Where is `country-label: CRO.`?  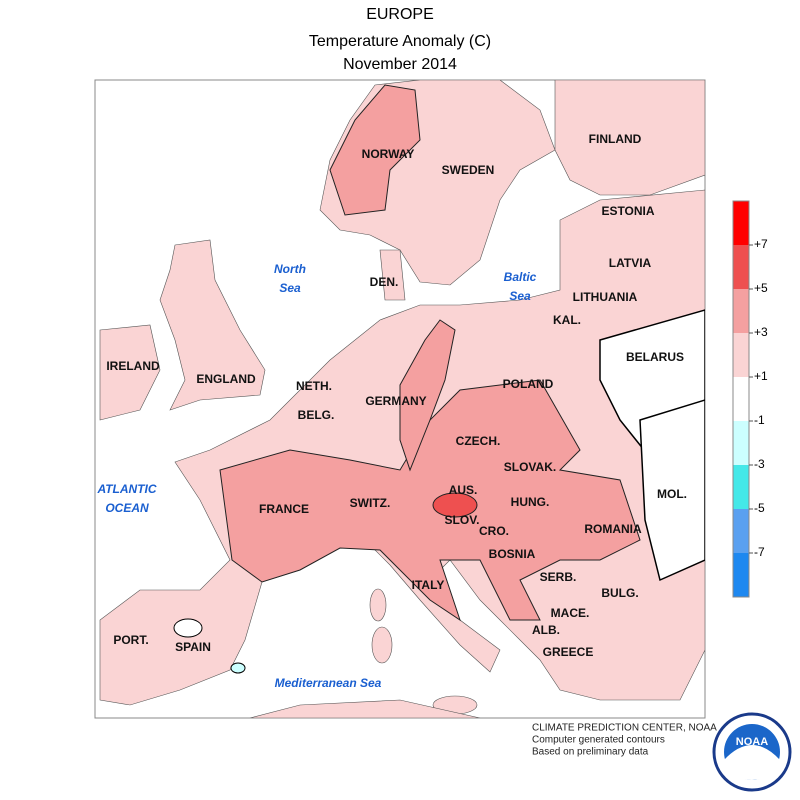 country-label: CRO. is located at coordinates (494, 531).